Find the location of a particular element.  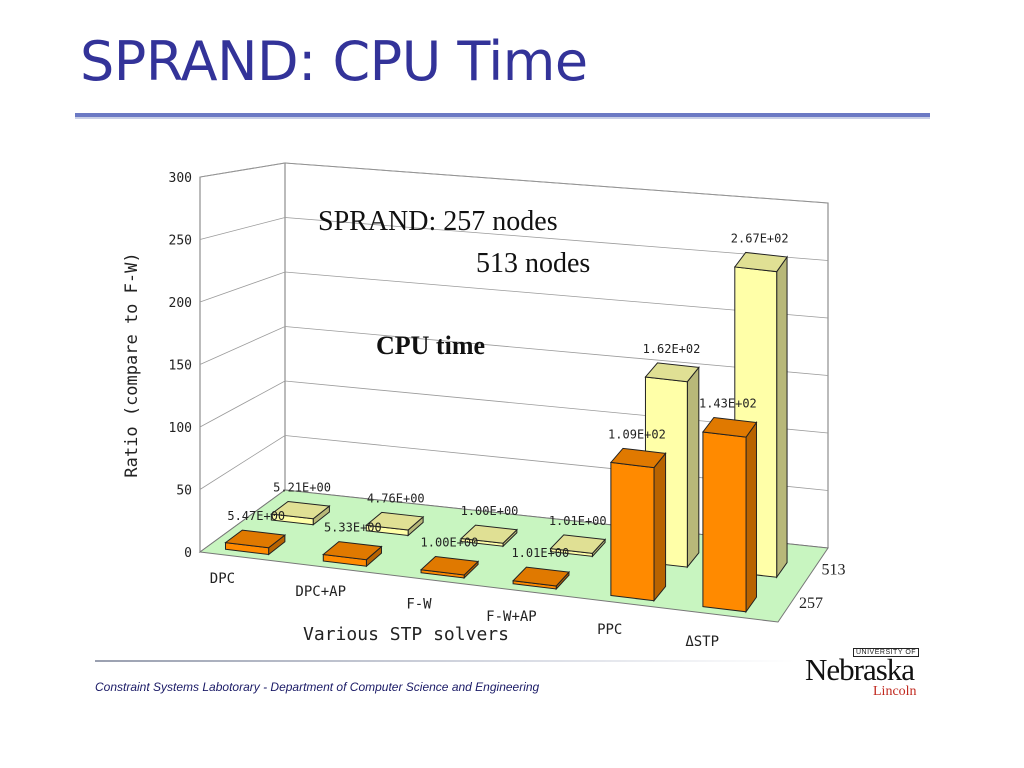

bar-257-F-W is located at coordinates (449, 567).